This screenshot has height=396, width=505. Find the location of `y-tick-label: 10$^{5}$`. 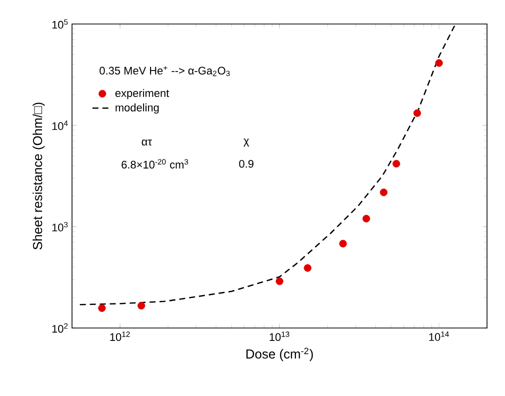

y-tick-label: 10$^{5}$ is located at coordinates (60, 24).